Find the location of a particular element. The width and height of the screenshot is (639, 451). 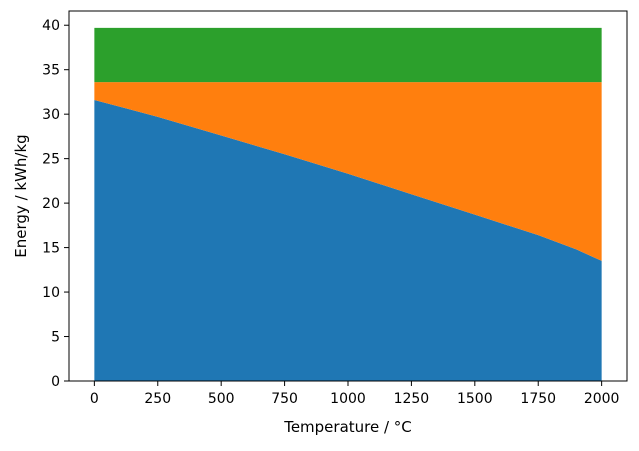

x-tick-label: 500 is located at coordinates (221, 399).